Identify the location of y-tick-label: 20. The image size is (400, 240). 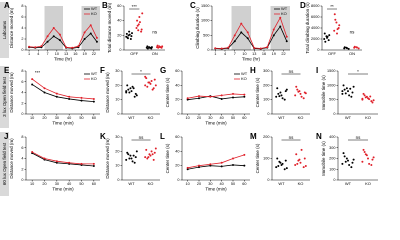
(117, 151).